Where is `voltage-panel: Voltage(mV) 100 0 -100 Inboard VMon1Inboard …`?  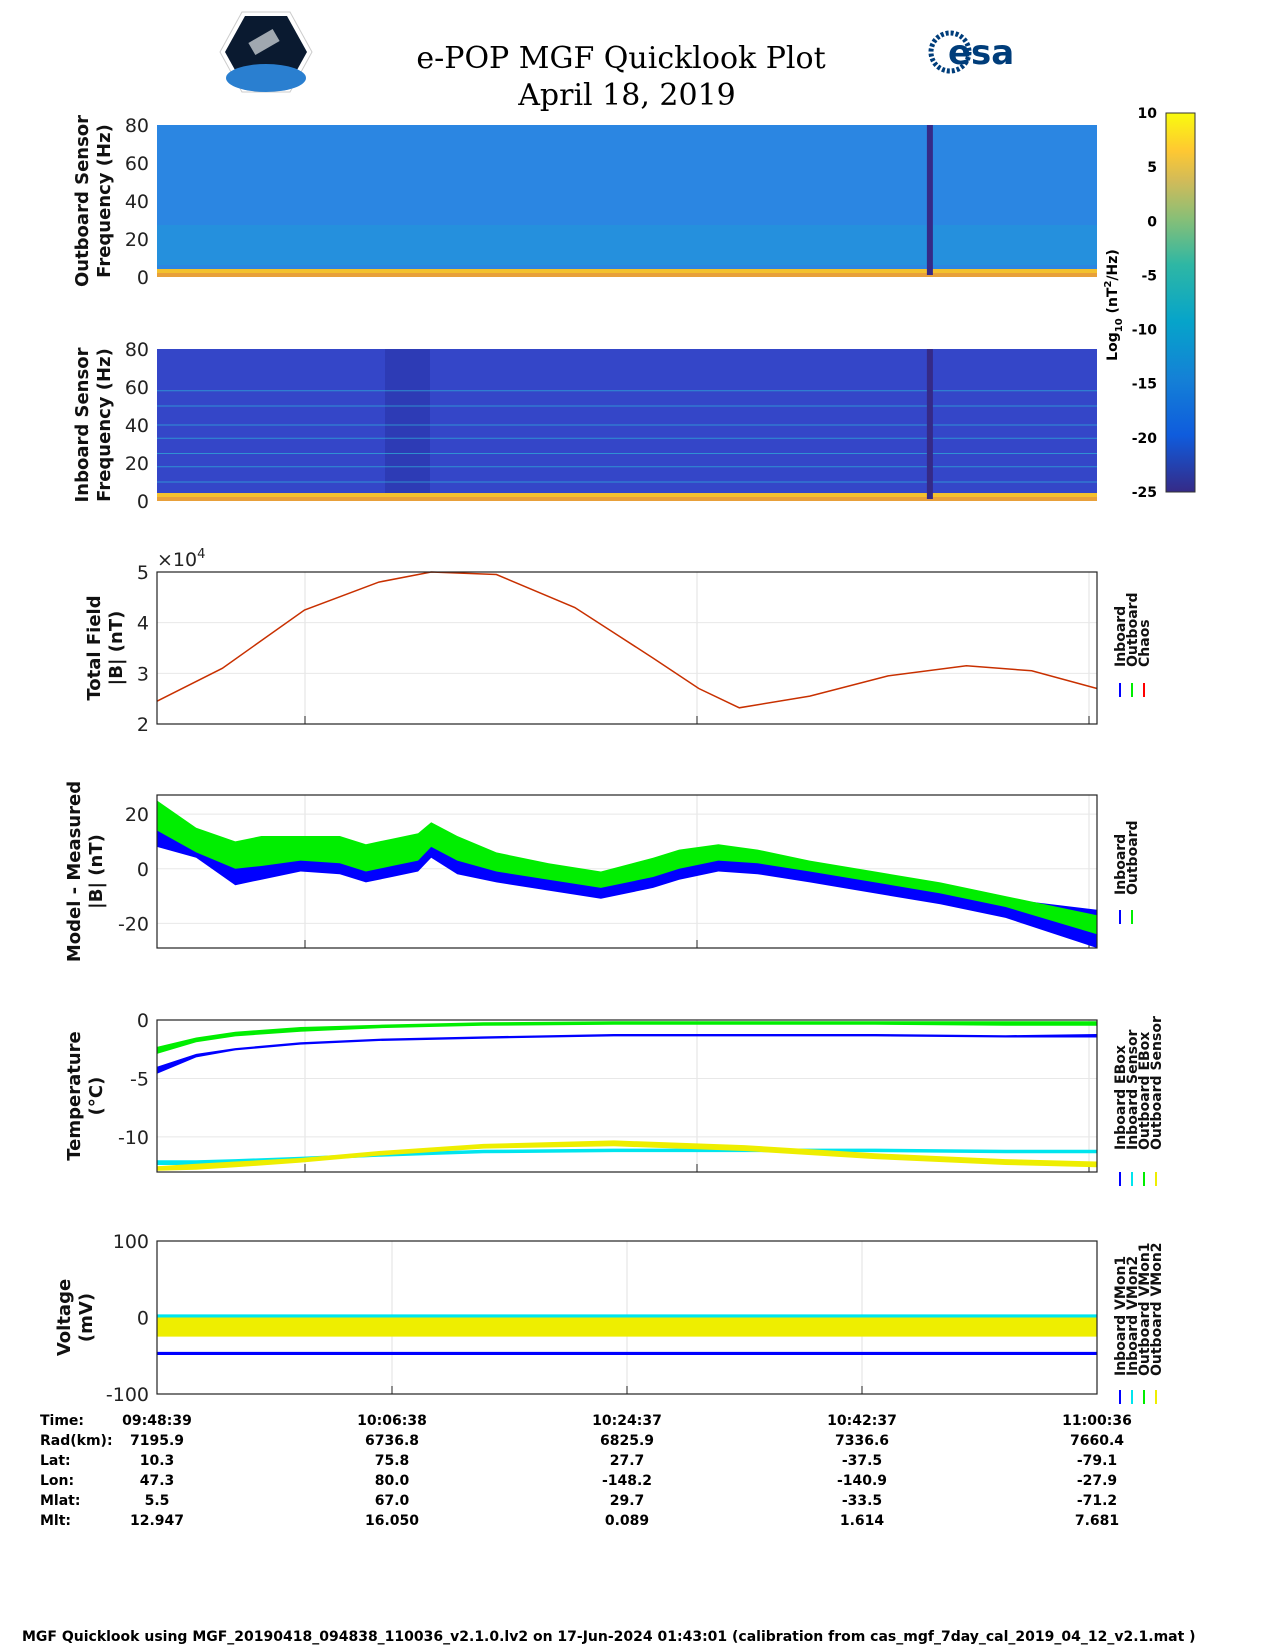 voltage-panel: Voltage(mV) 100 0 -100 Inboard VMon1Inboard … is located at coordinates (609, 1318).